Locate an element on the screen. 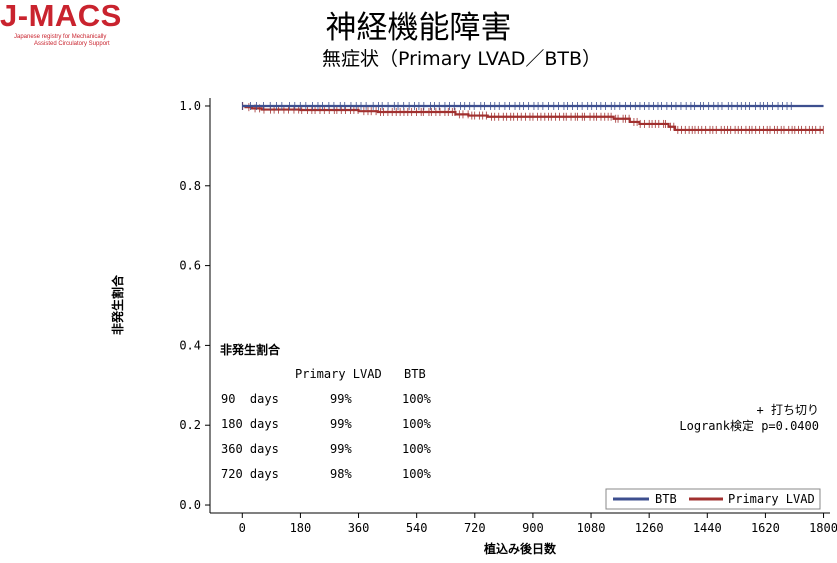 The image size is (837, 563). censor-annotation: + 打ち切り is located at coordinates (788, 410).